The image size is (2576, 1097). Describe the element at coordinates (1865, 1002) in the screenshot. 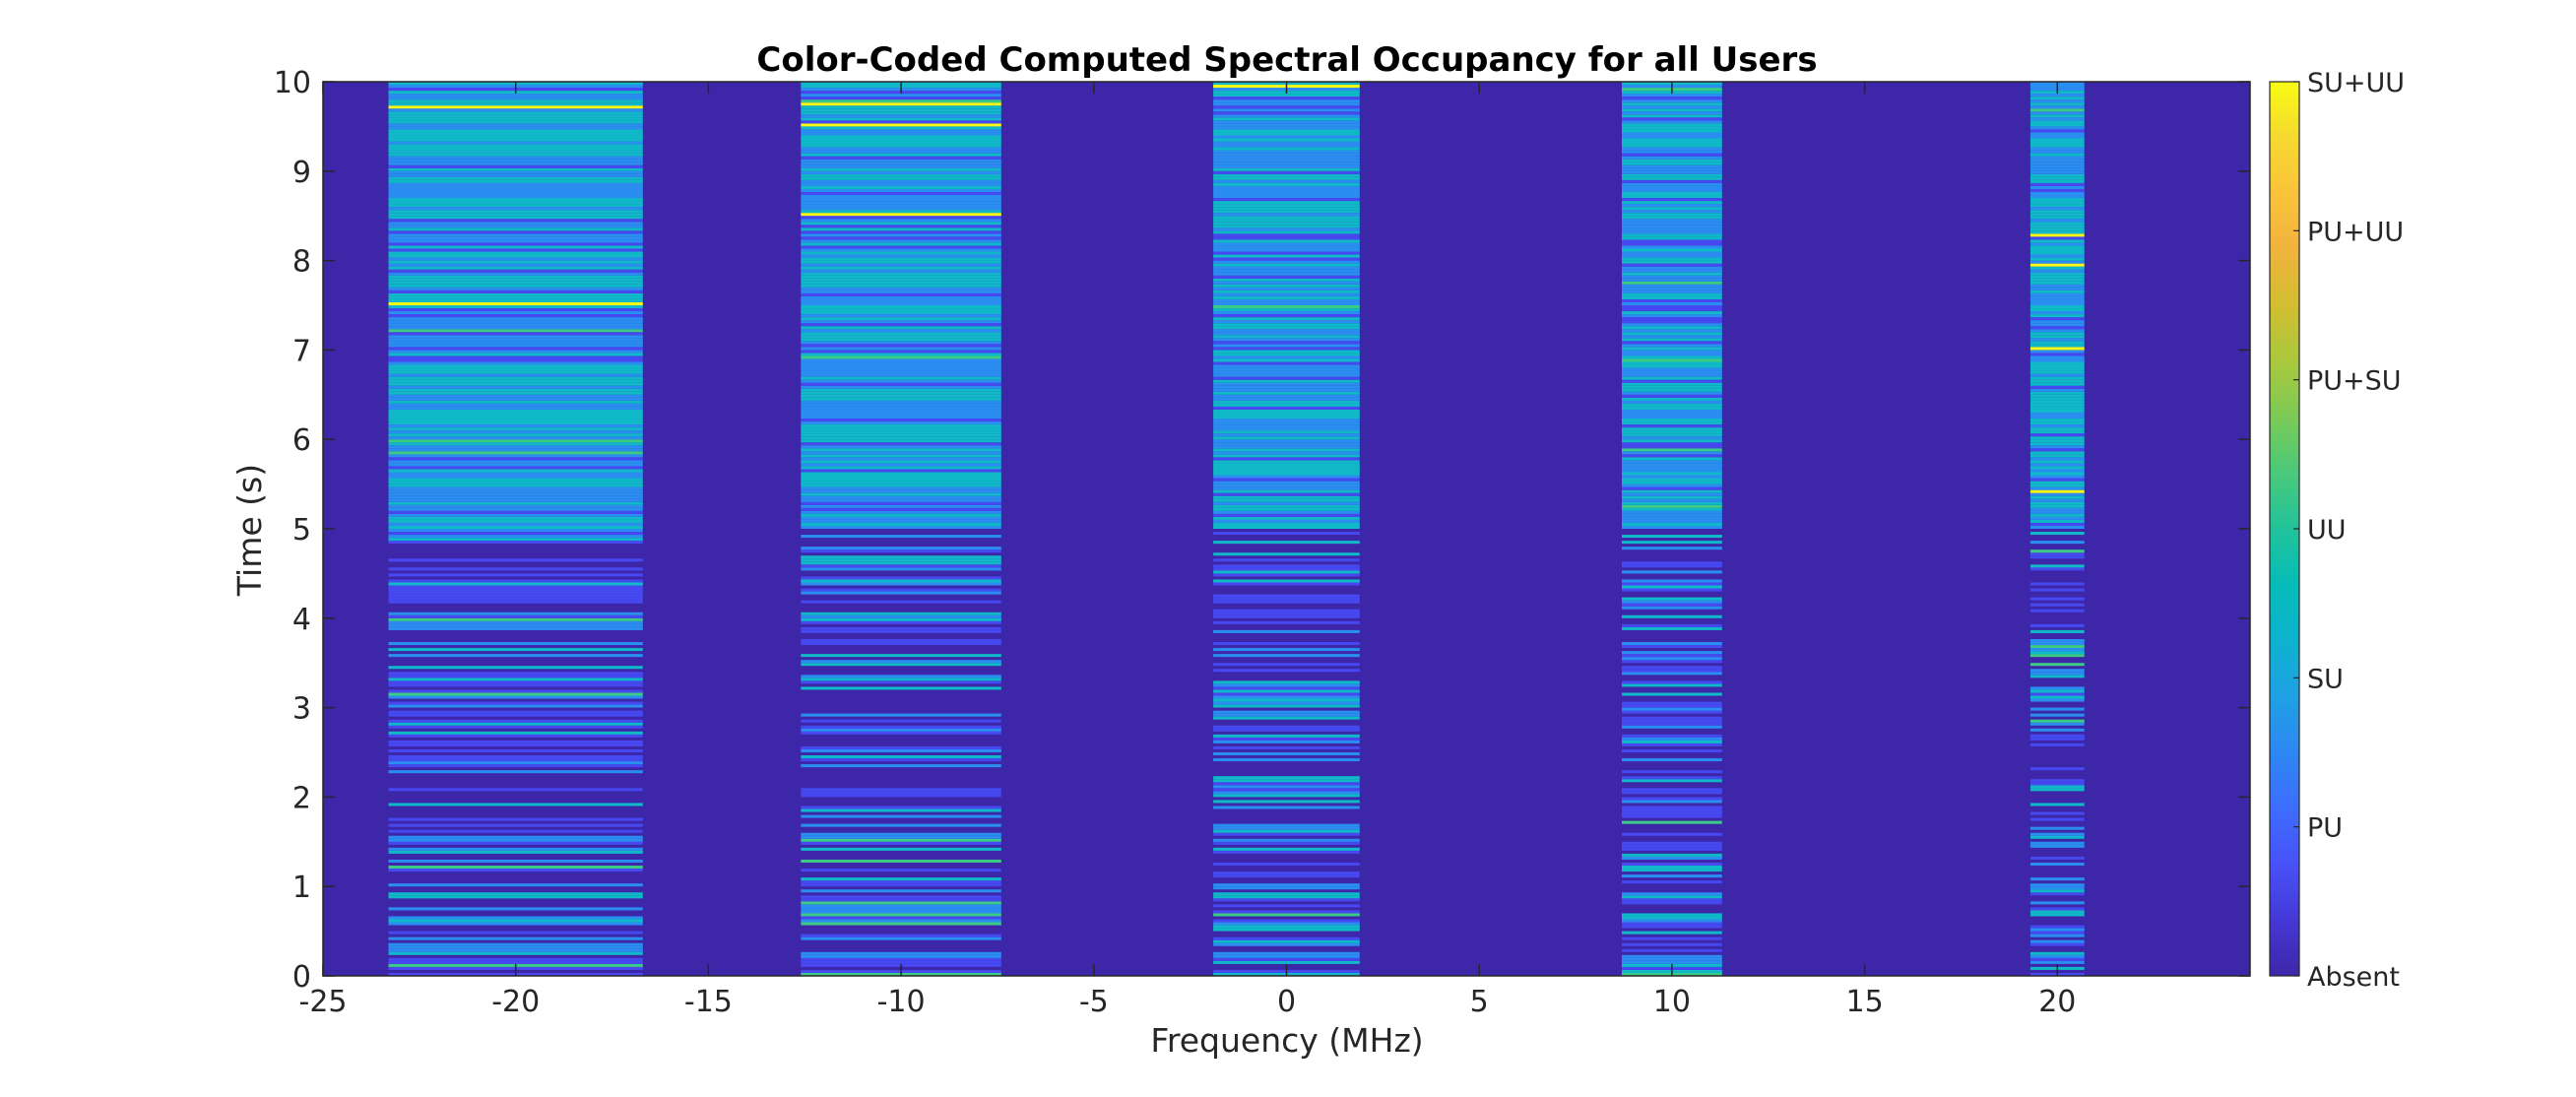

I see `x-tick-label: 15` at that location.